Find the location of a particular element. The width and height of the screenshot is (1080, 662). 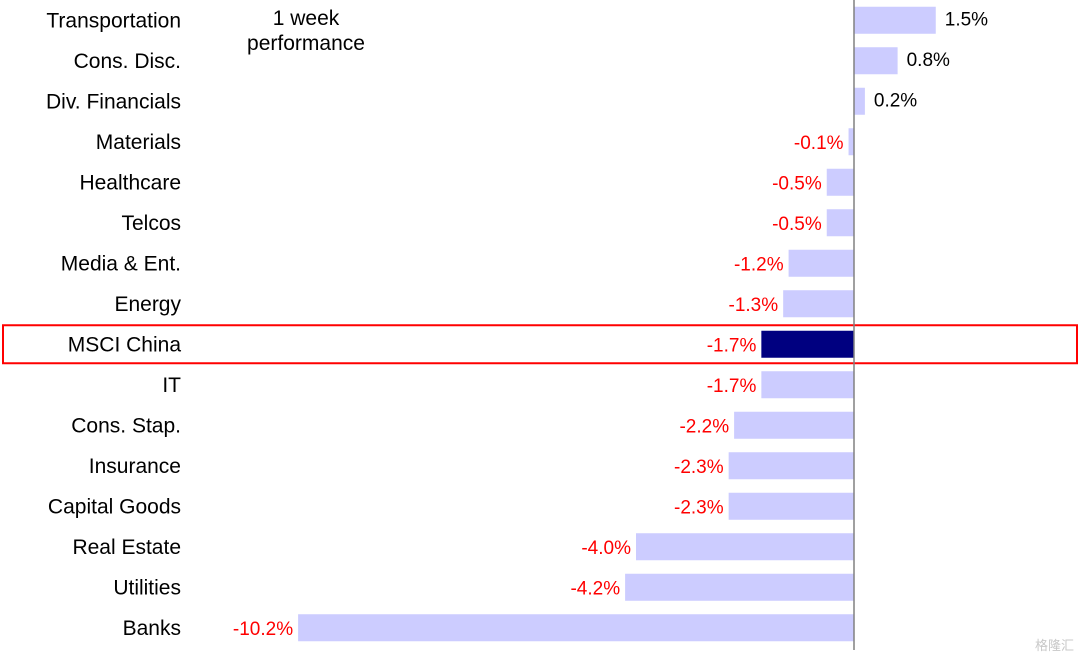

value-label: 0.2% is located at coordinates (895, 100).